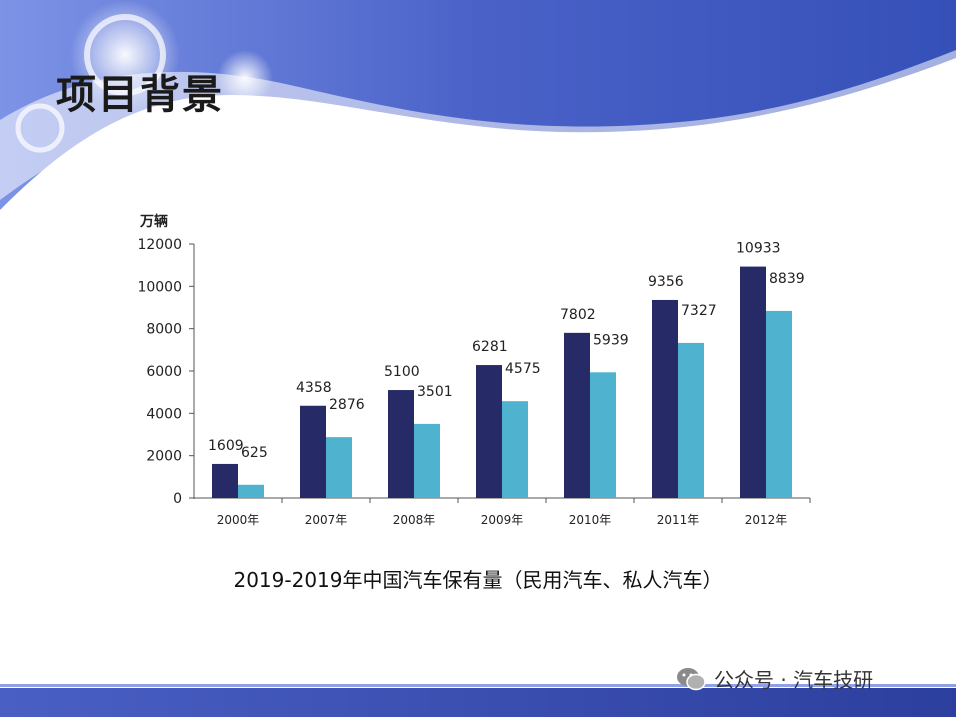 The image size is (956, 717). I want to click on data-label: 7802, so click(578, 315).